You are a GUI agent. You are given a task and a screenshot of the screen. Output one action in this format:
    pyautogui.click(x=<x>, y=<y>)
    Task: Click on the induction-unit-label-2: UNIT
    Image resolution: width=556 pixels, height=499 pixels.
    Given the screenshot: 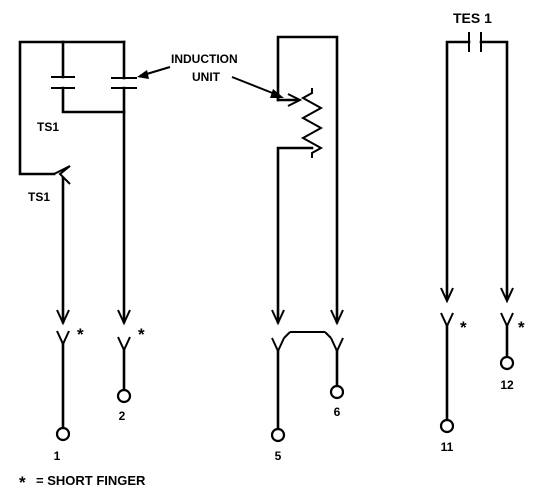 What is the action you would take?
    pyautogui.click(x=206, y=77)
    